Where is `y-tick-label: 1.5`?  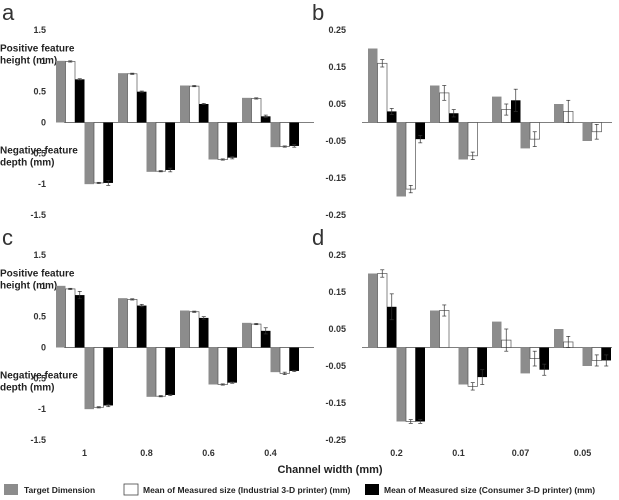
y-tick-label: 1.5 is located at coordinates (39, 255).